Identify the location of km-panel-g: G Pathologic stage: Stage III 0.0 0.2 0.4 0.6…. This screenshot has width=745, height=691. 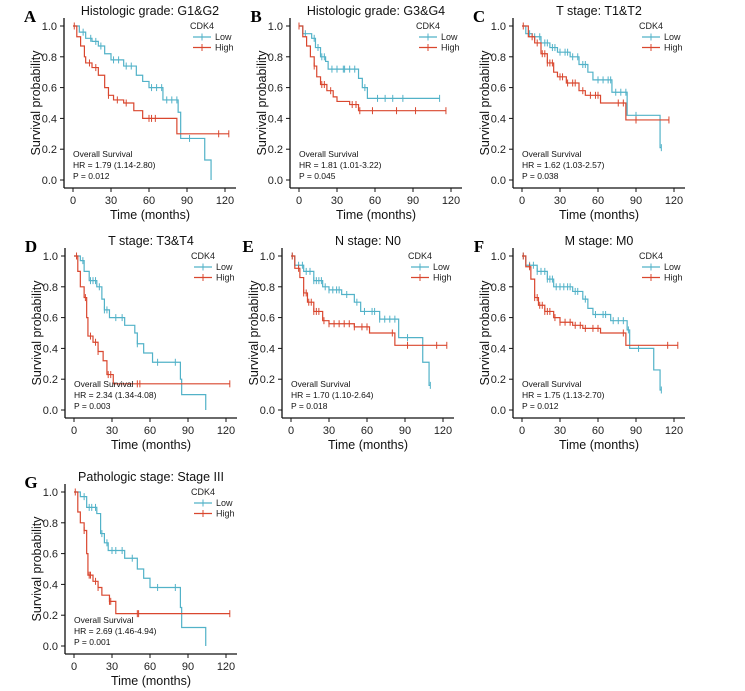
(130, 579).